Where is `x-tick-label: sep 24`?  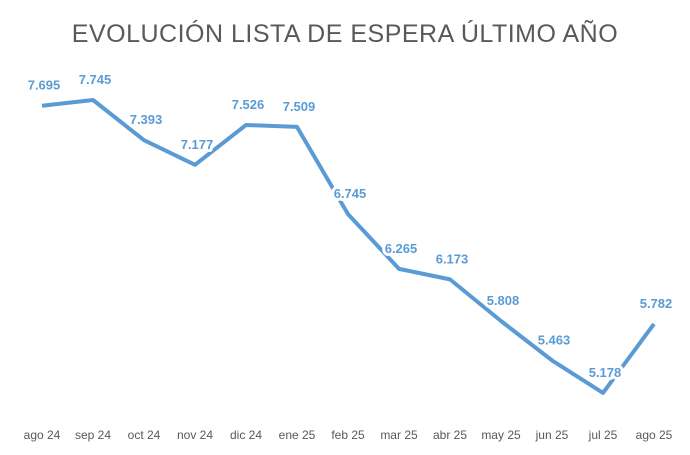 x-tick-label: sep 24 is located at coordinates (93, 435).